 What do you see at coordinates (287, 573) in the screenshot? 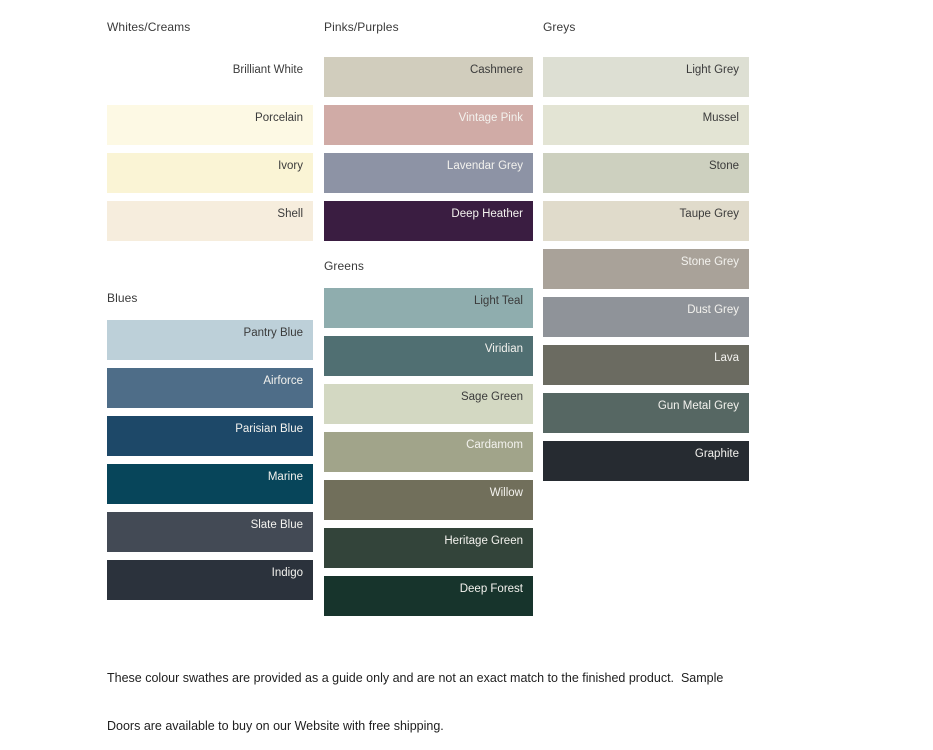
I see `swatch-label: Indigo` at bounding box center [287, 573].